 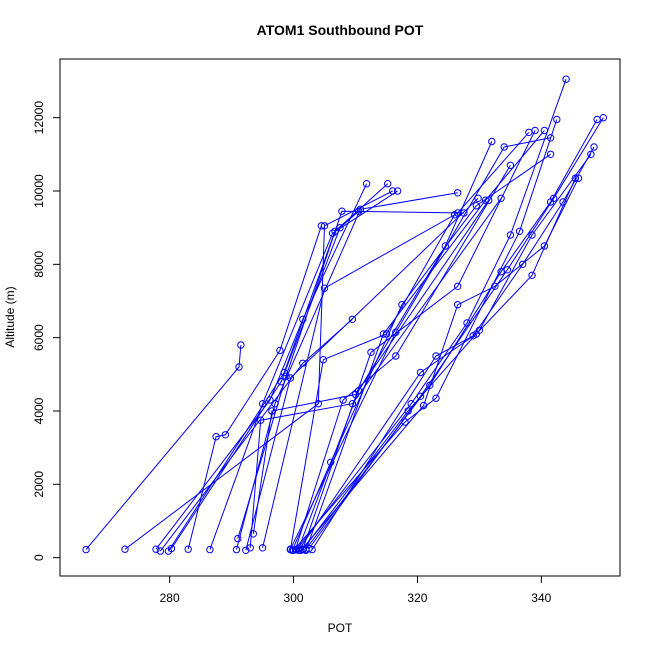 What do you see at coordinates (39, 557) in the screenshot?
I see `y-tick-label: 0` at bounding box center [39, 557].